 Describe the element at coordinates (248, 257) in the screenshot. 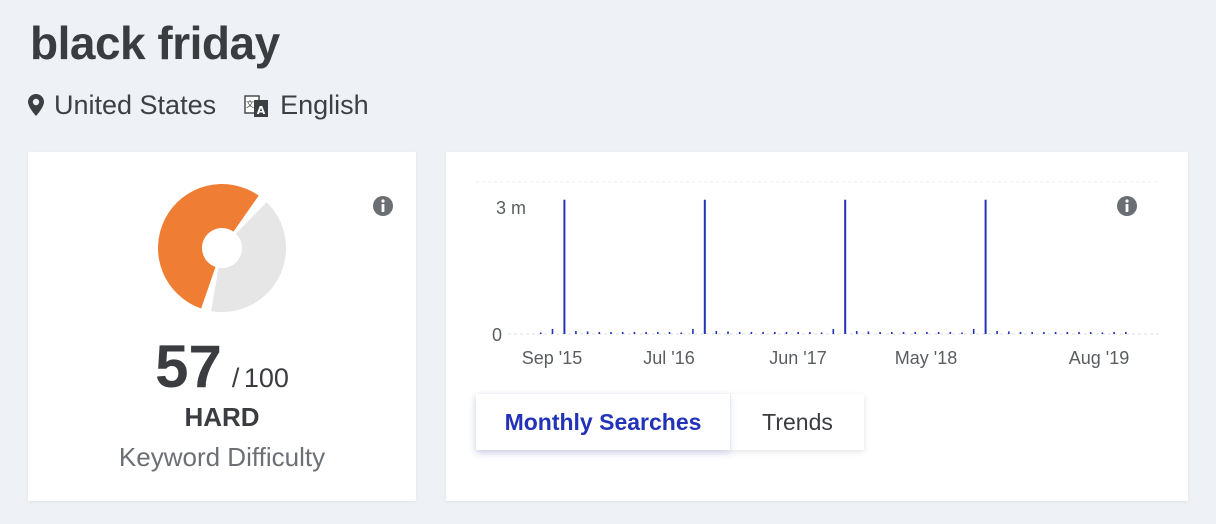

I see `difficulty-donut-empty-segment` at that location.